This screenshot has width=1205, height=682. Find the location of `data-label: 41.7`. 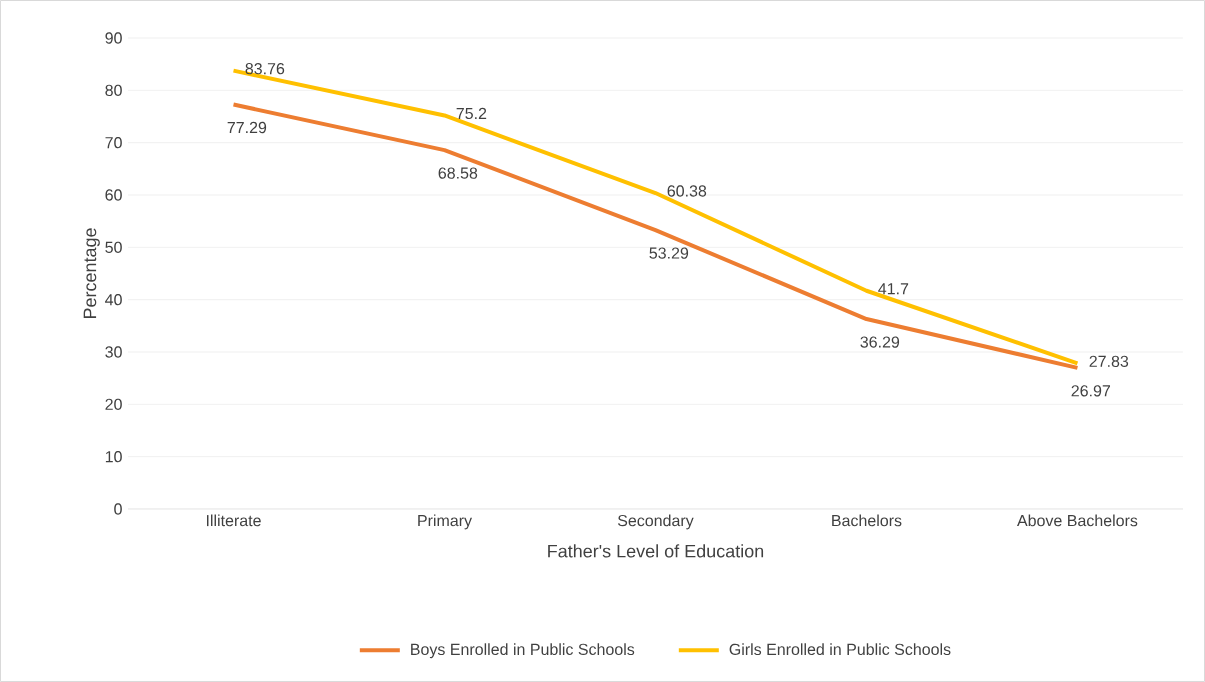

data-label: 41.7 is located at coordinates (893, 289).